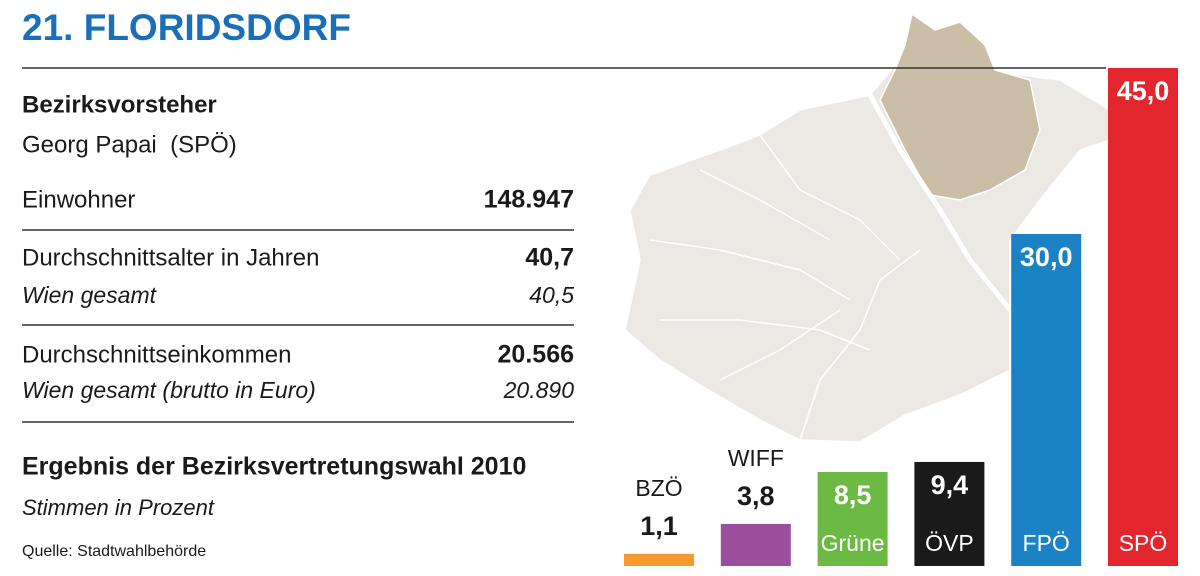 The width and height of the screenshot is (1200, 576). I want to click on chart-title: Ergebnis der Bezirksvertretungswahl 2010, so click(274, 467).